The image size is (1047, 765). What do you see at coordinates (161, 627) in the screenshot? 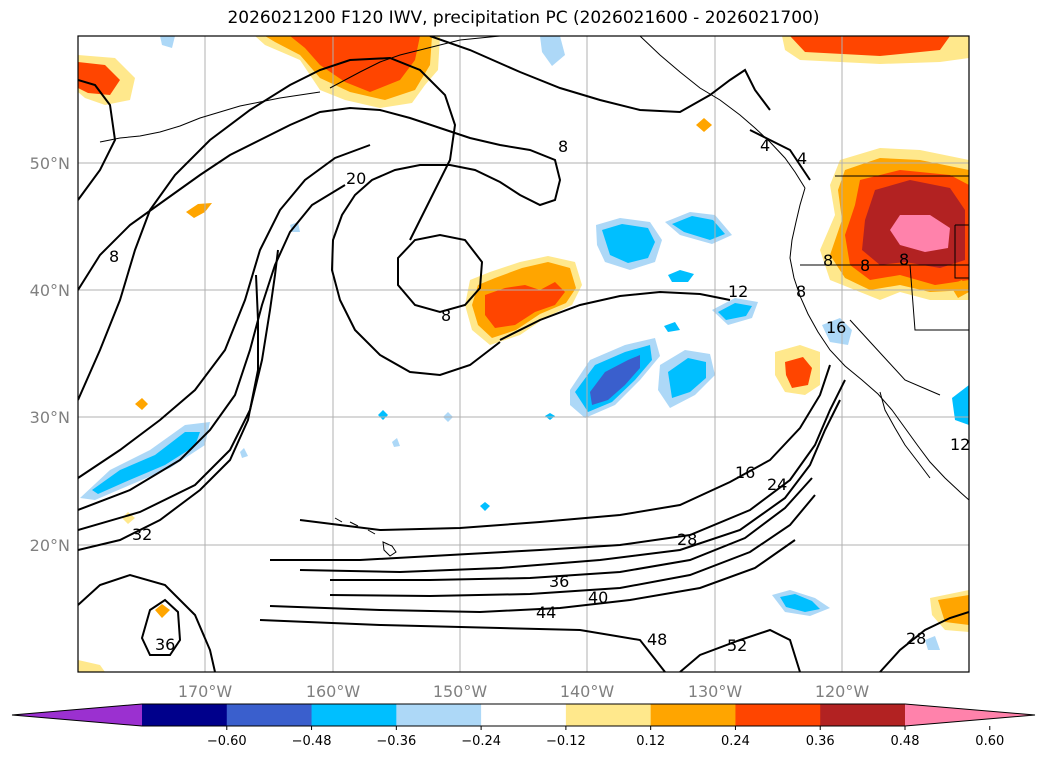
I see `contour-36-loop` at bounding box center [161, 627].